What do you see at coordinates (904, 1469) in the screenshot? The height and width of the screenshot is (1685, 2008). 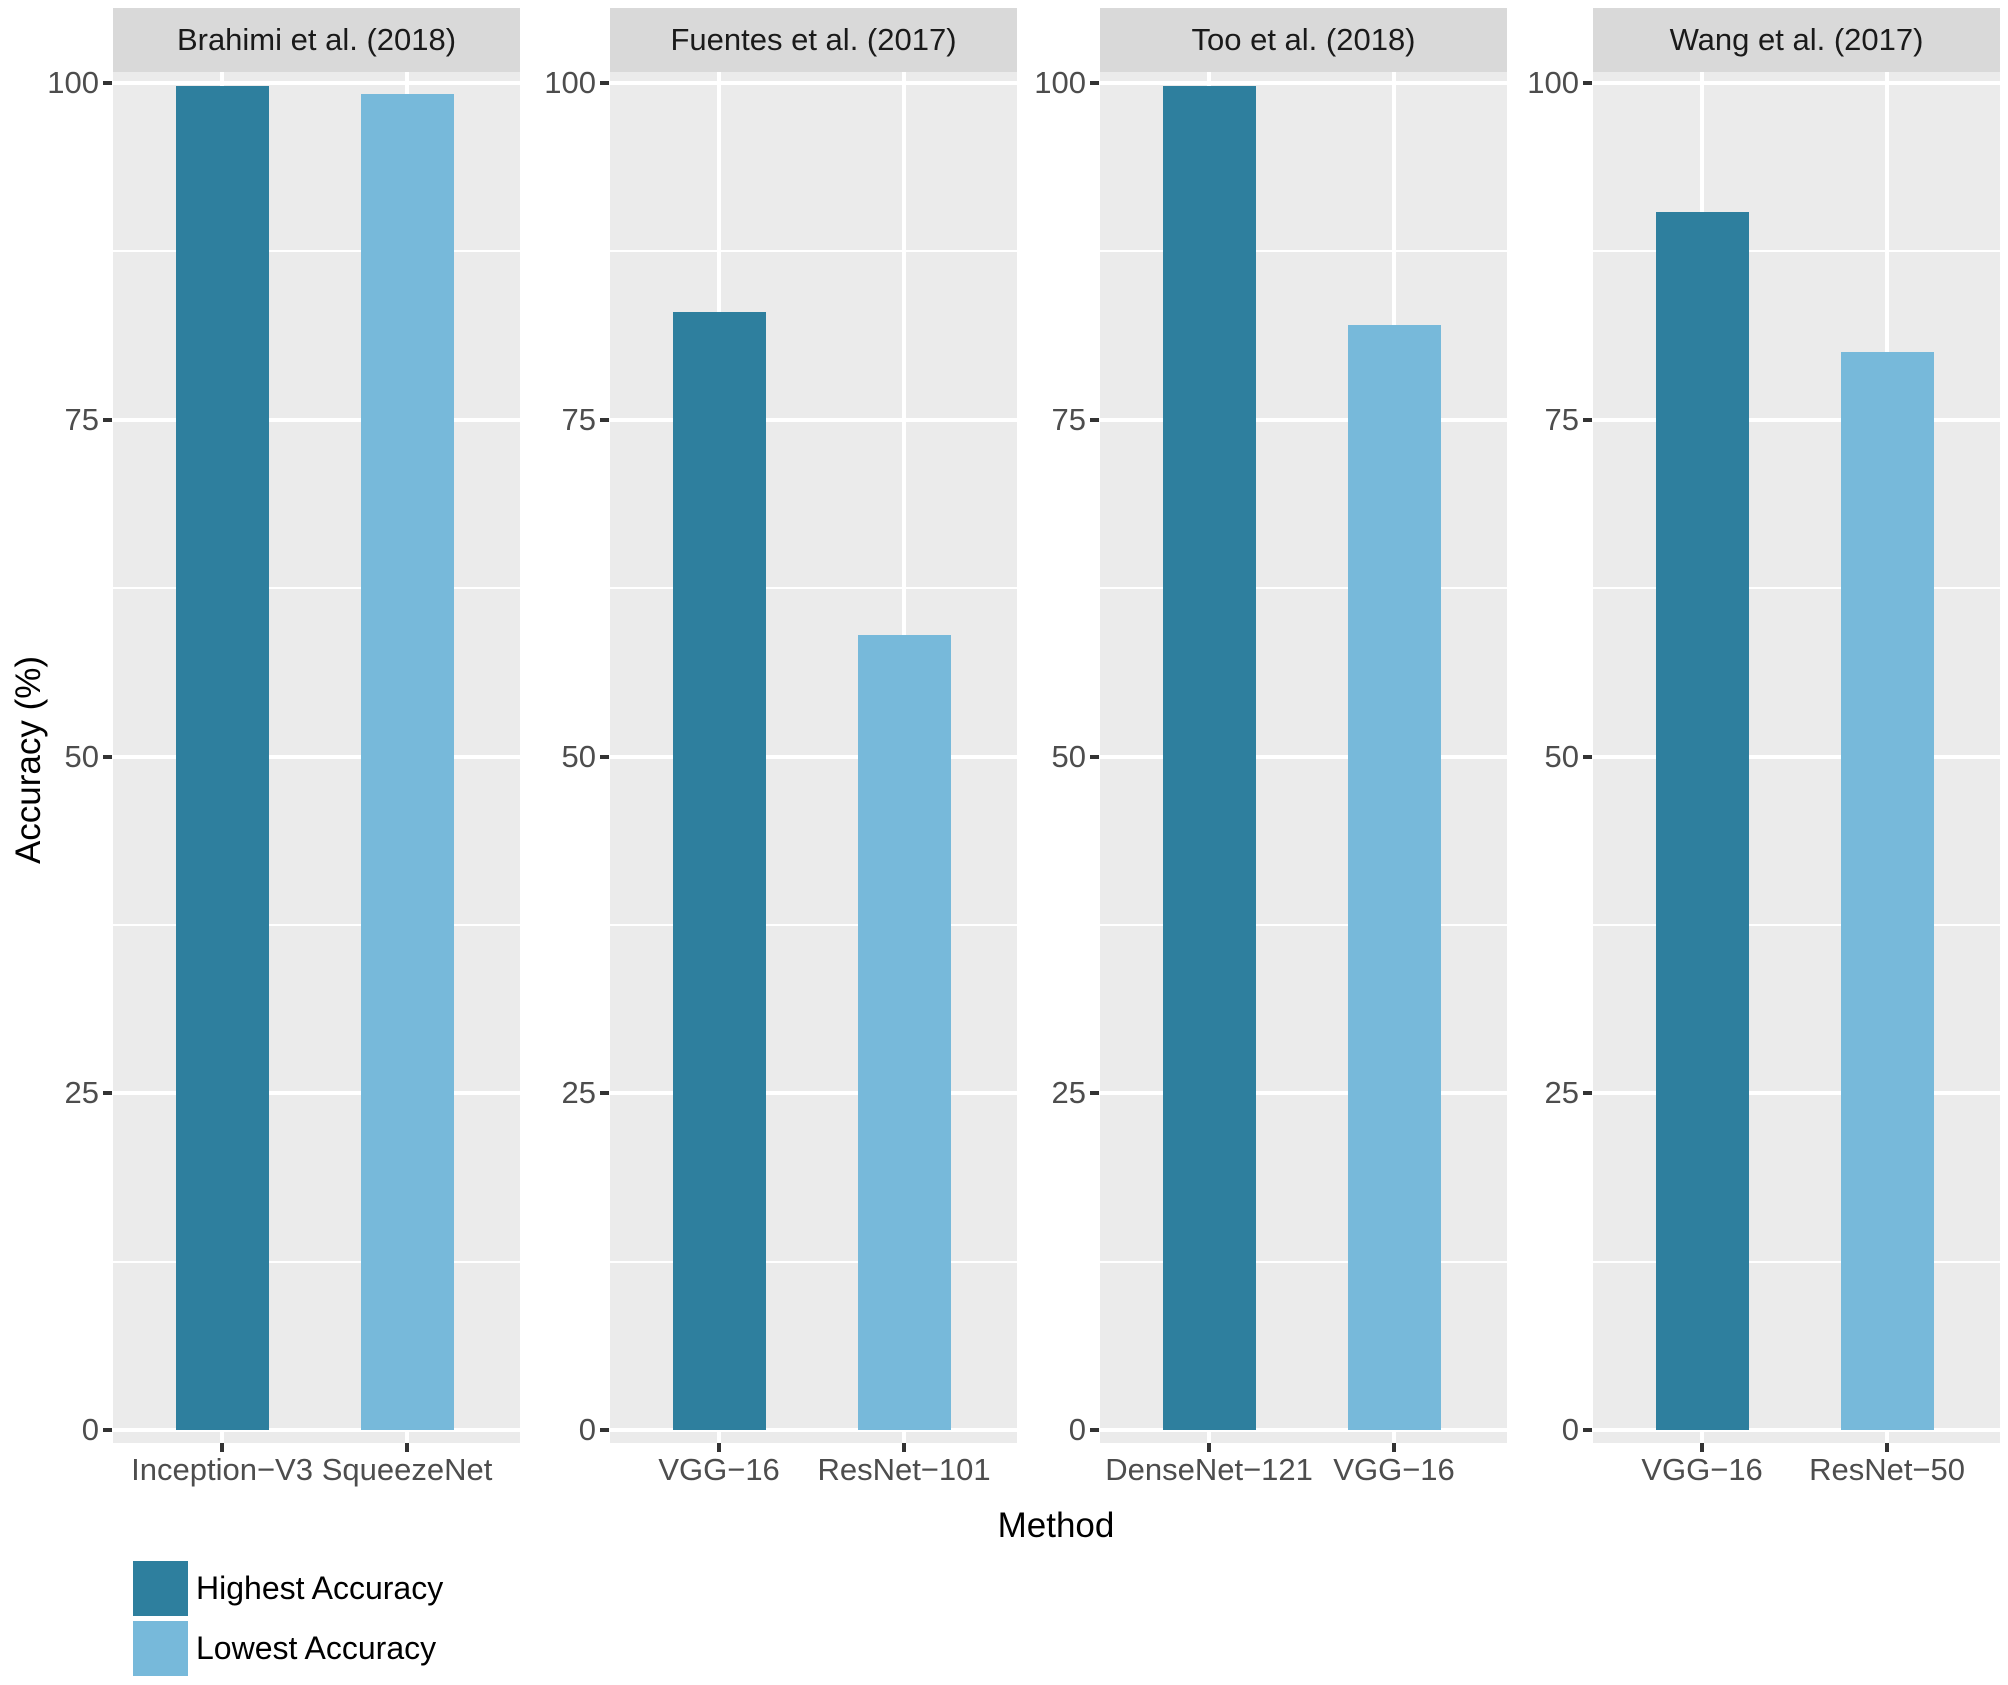 I see `x-tick-label: ResNet−101` at bounding box center [904, 1469].